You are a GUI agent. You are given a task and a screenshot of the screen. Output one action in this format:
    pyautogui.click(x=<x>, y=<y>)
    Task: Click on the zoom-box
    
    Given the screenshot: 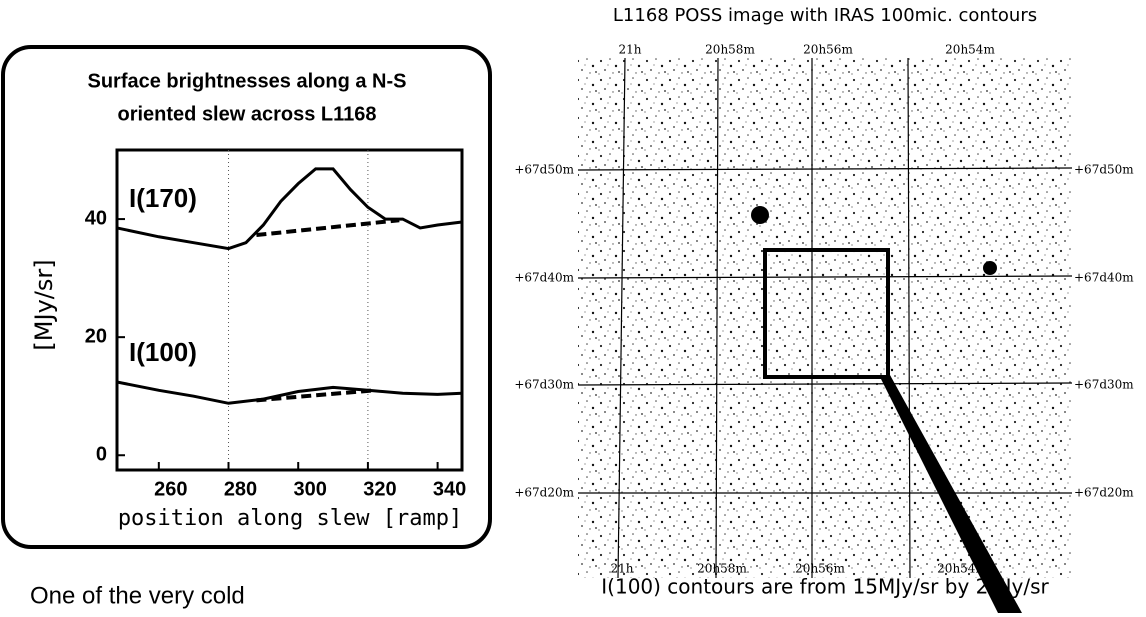 What is the action you would take?
    pyautogui.click(x=826, y=313)
    